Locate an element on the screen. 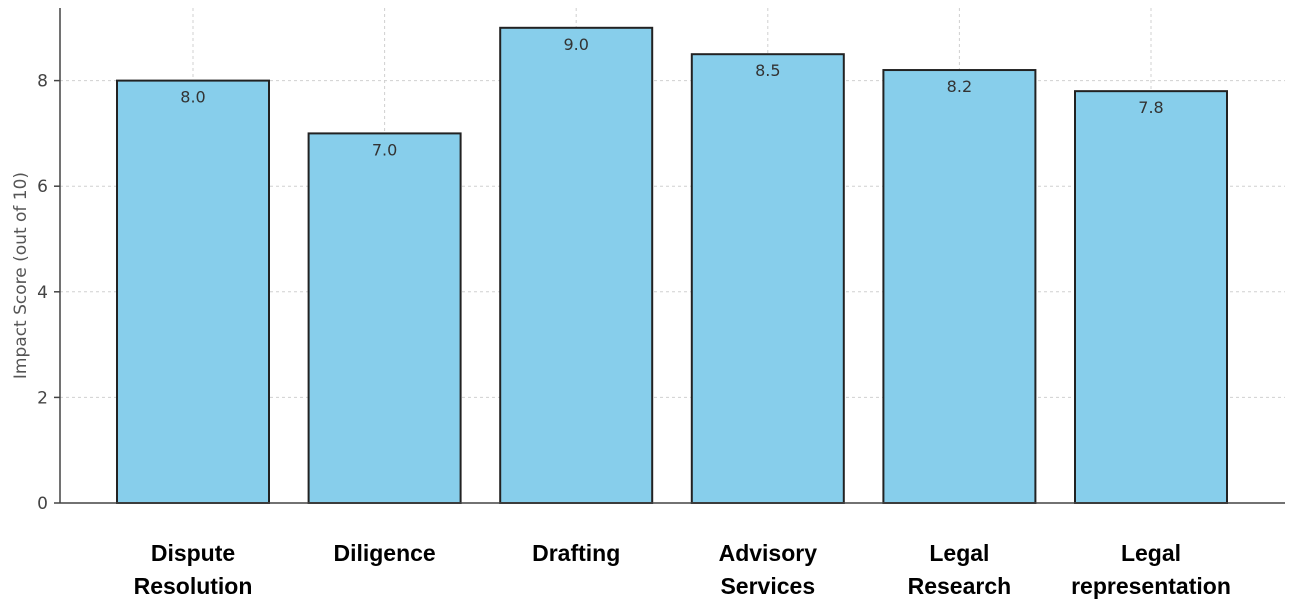 The width and height of the screenshot is (1293, 607). value-label-0: 8.0 is located at coordinates (192, 97).